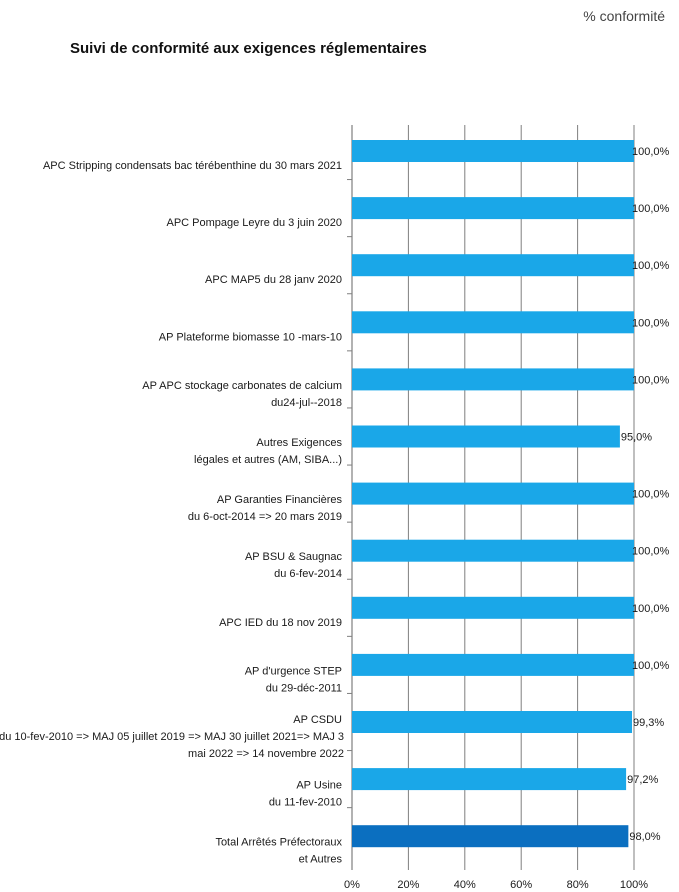 The image size is (679, 892). I want to click on x-tick-label: 100%, so click(634, 885).